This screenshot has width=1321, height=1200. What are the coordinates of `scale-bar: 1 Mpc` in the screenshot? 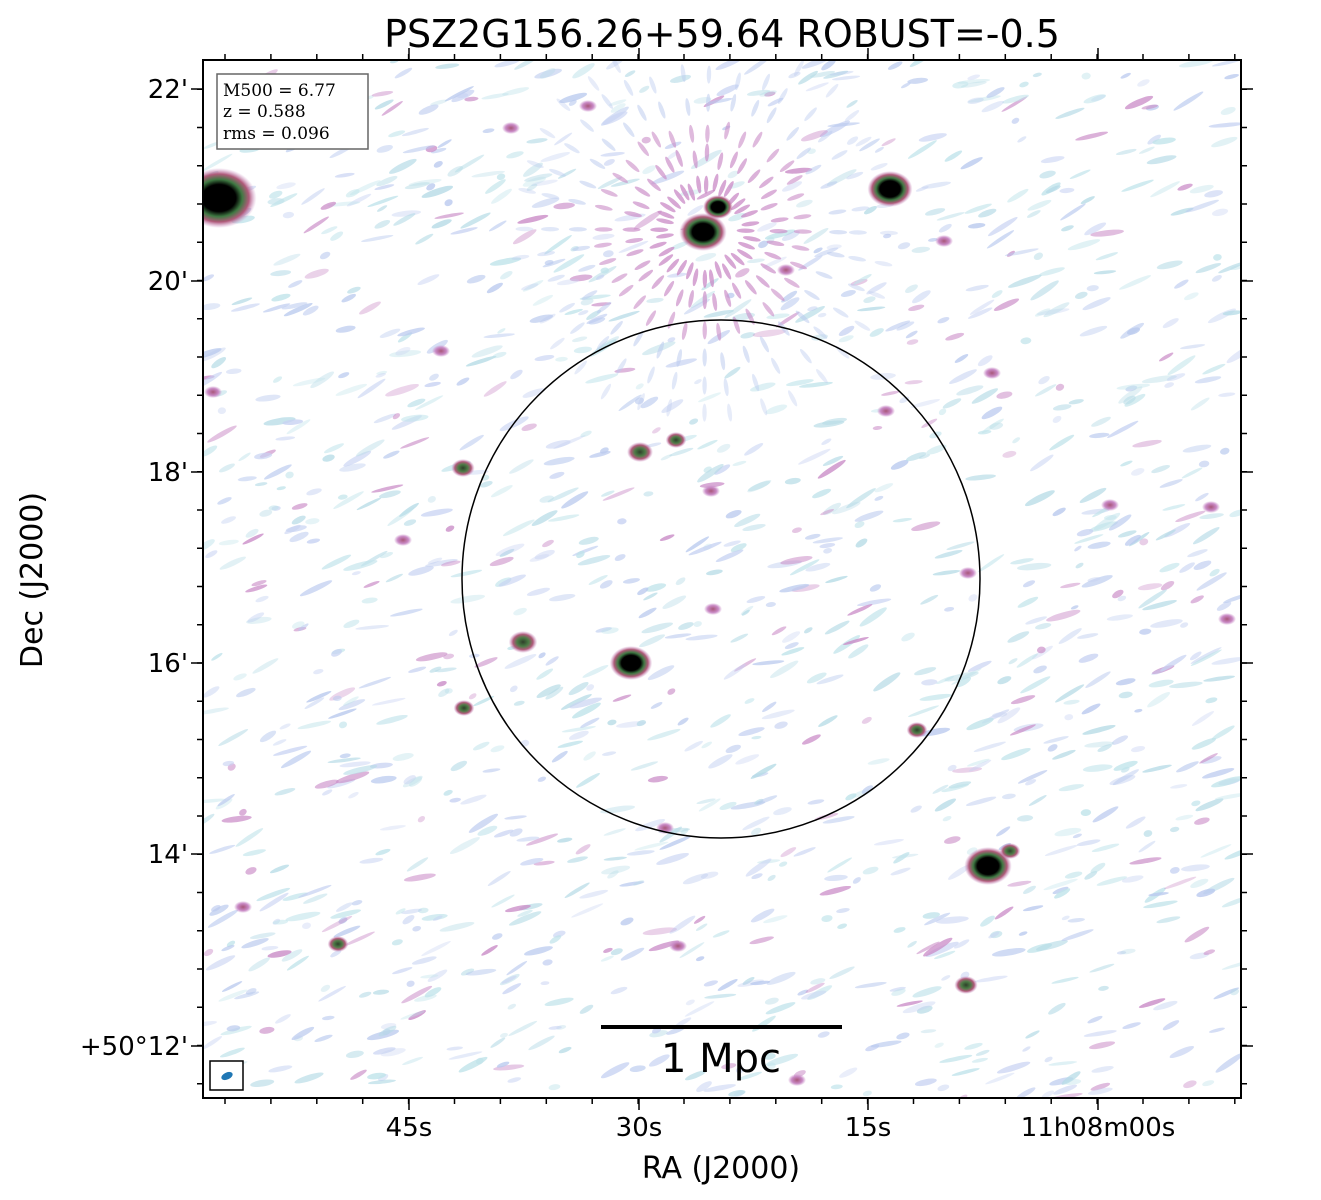 It's located at (721, 1053).